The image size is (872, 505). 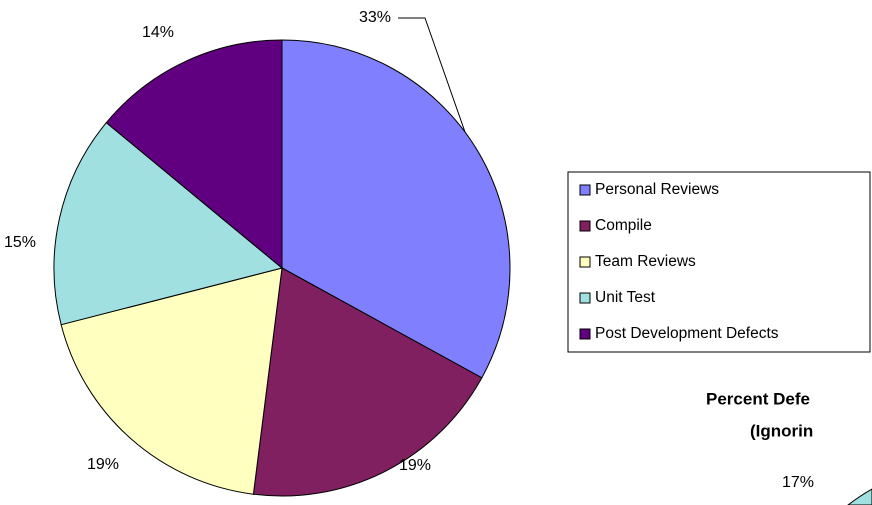 I want to click on data-label: 14%, so click(x=158, y=32).